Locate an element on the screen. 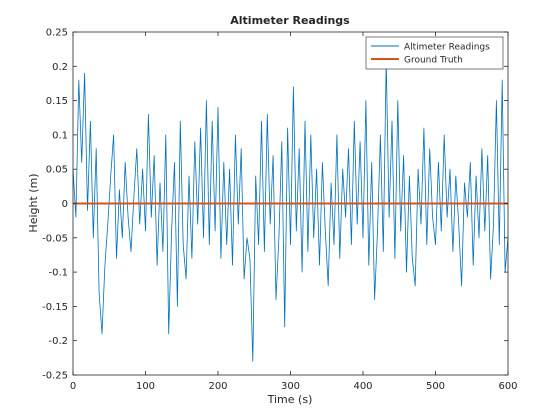 The width and height of the screenshot is (560, 420). y-tick-label: 0.2 is located at coordinates (60, 67).